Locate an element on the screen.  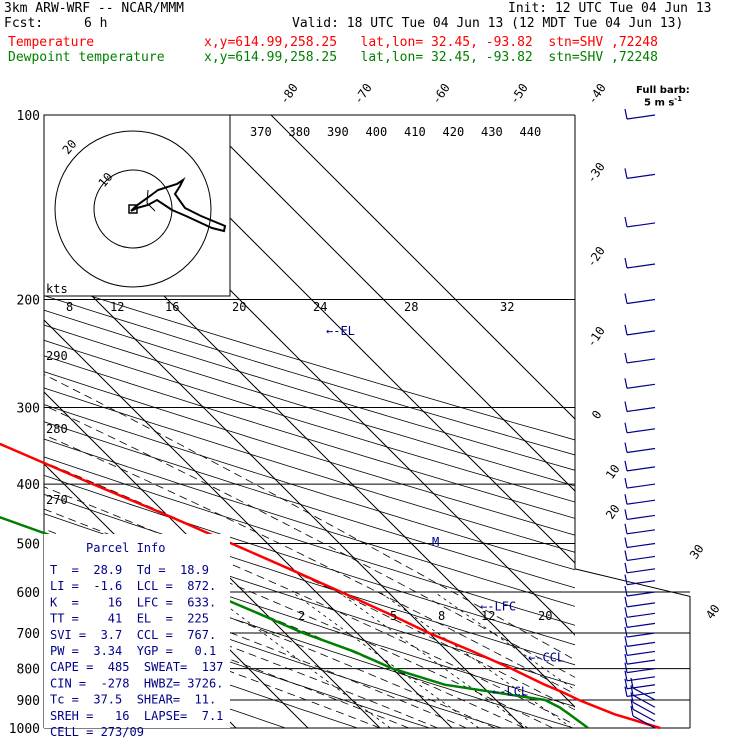
model-title: 3km ARW-WRF -- NCAR/MMM is located at coordinates (94, 8).